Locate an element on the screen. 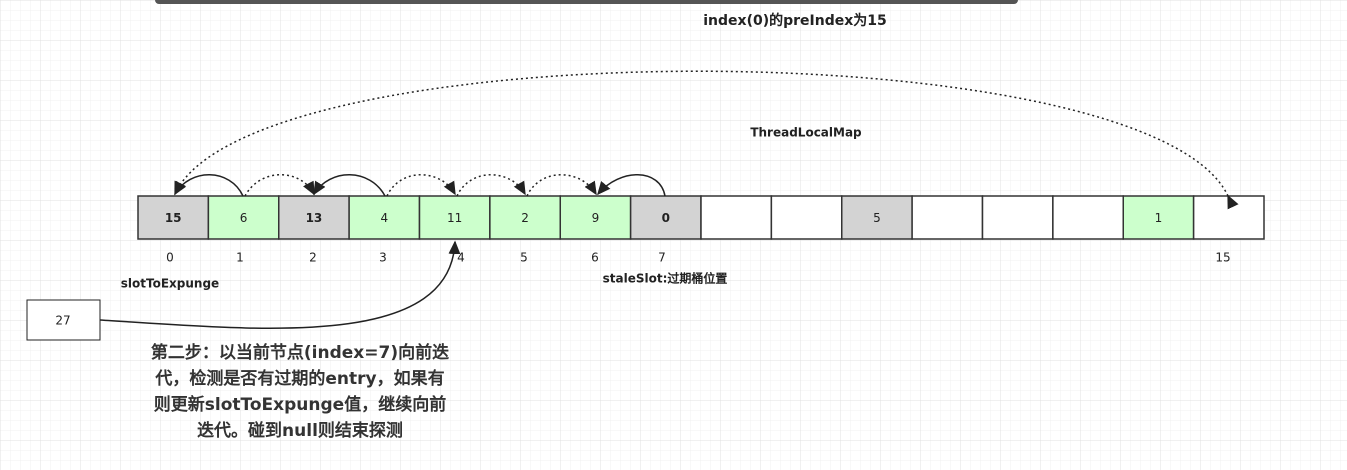 The width and height of the screenshot is (1347, 470). stale-label: staleSlot:过期桶位置 is located at coordinates (665, 278).